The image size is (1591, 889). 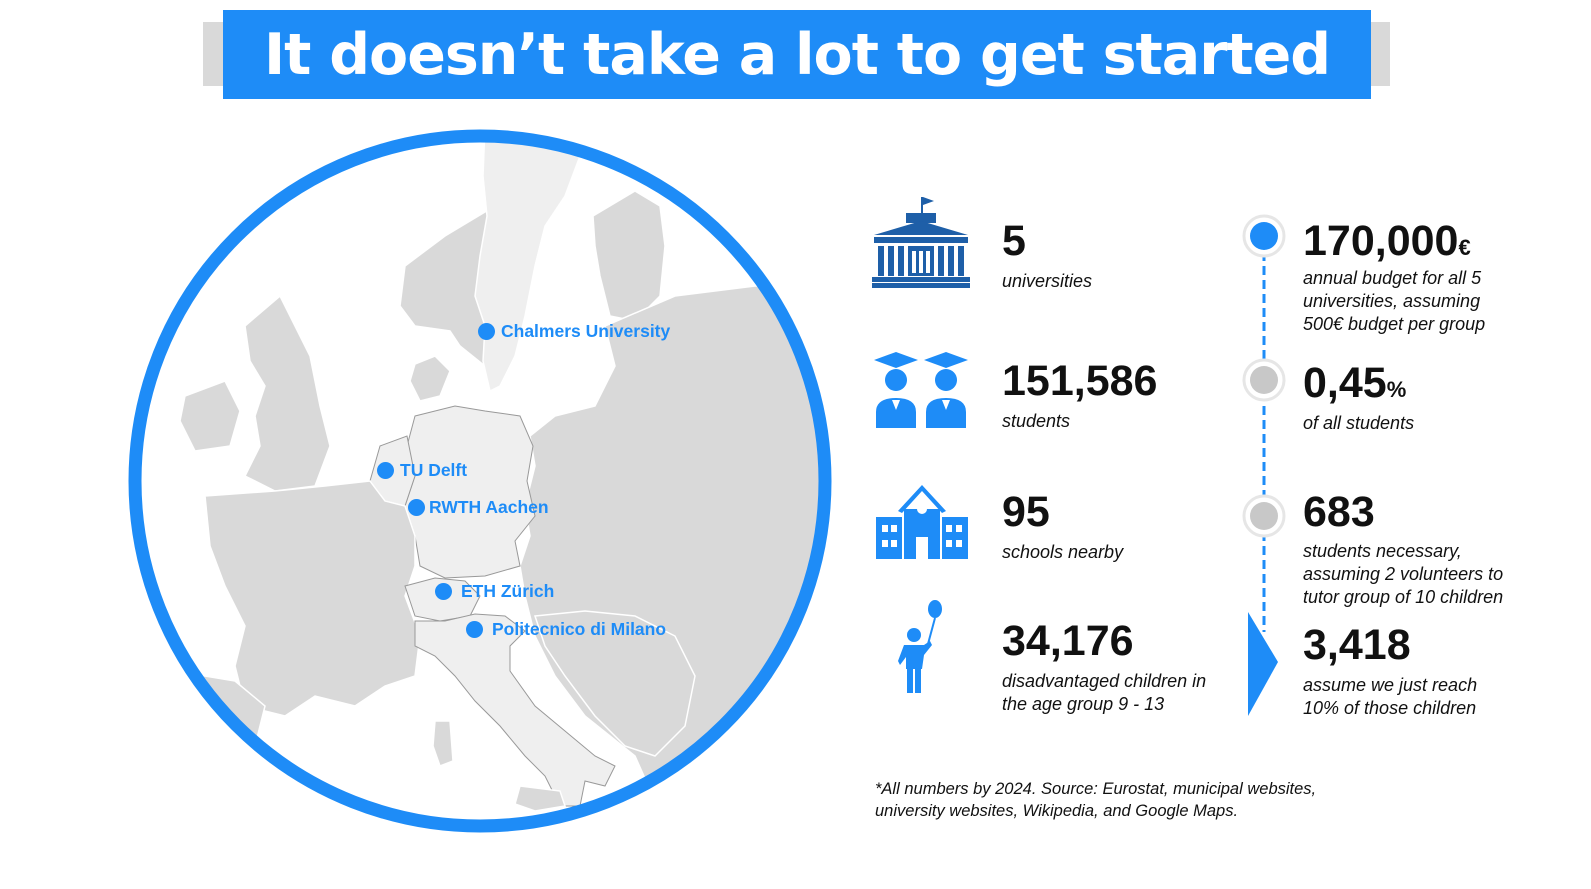 I want to click on stat-label-line: 10% of those children, so click(x=1390, y=708).